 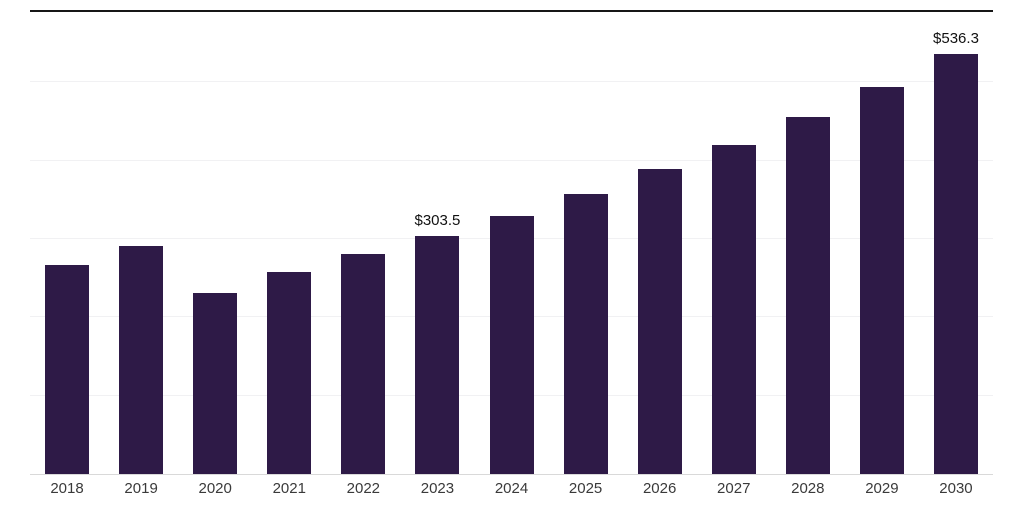 I want to click on bar-column-2025, so click(x=586, y=243).